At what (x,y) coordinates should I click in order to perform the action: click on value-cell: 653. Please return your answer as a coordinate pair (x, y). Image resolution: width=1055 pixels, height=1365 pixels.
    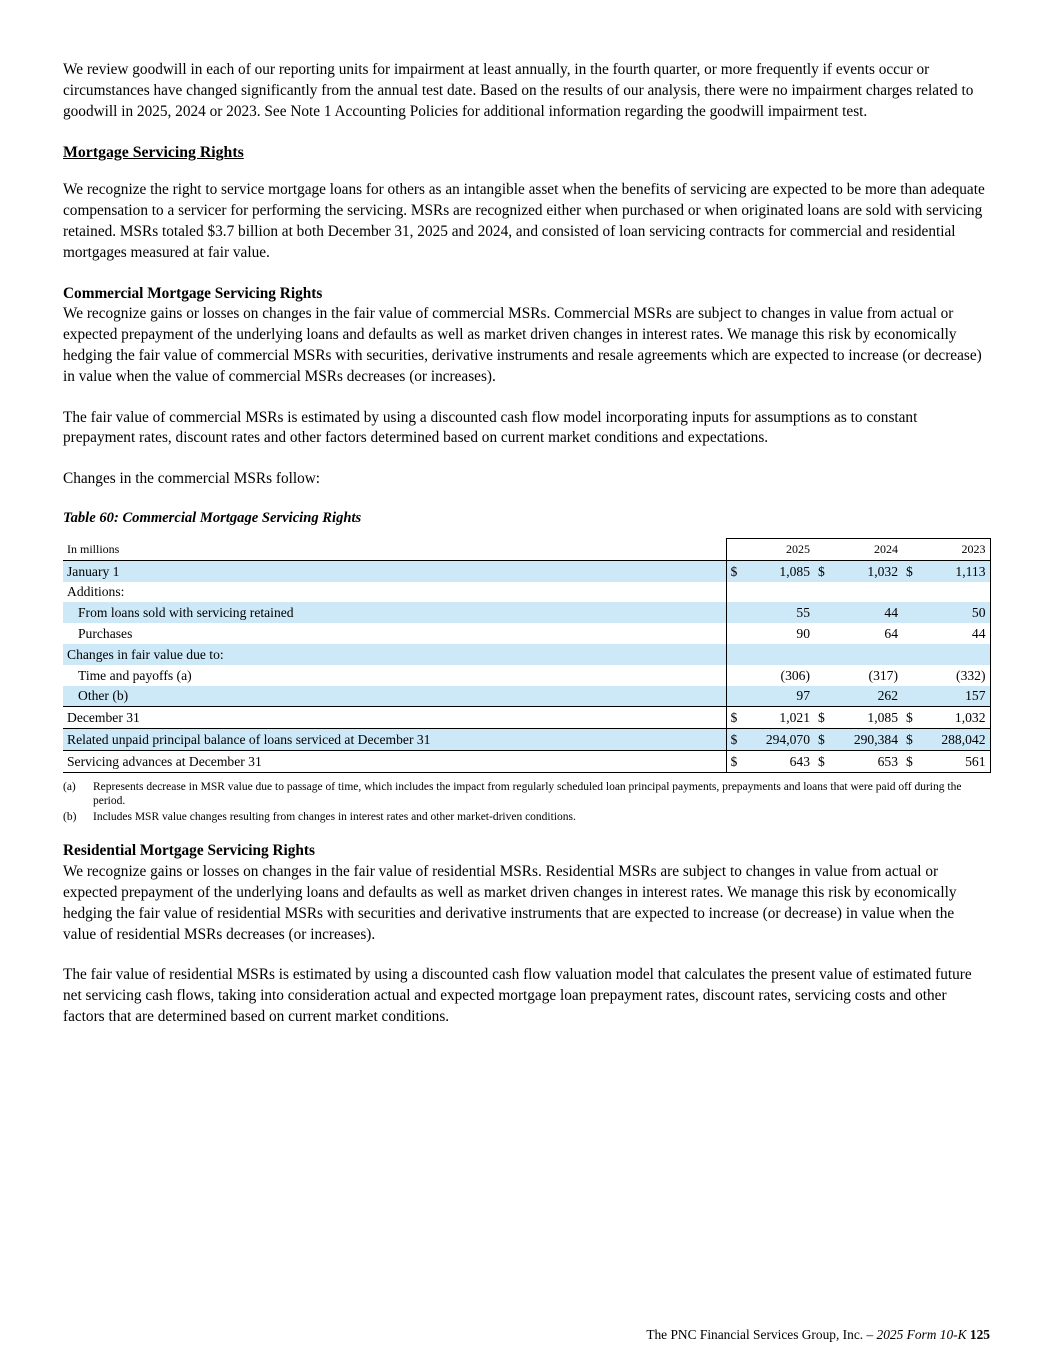
    Looking at the image, I should click on (871, 761).